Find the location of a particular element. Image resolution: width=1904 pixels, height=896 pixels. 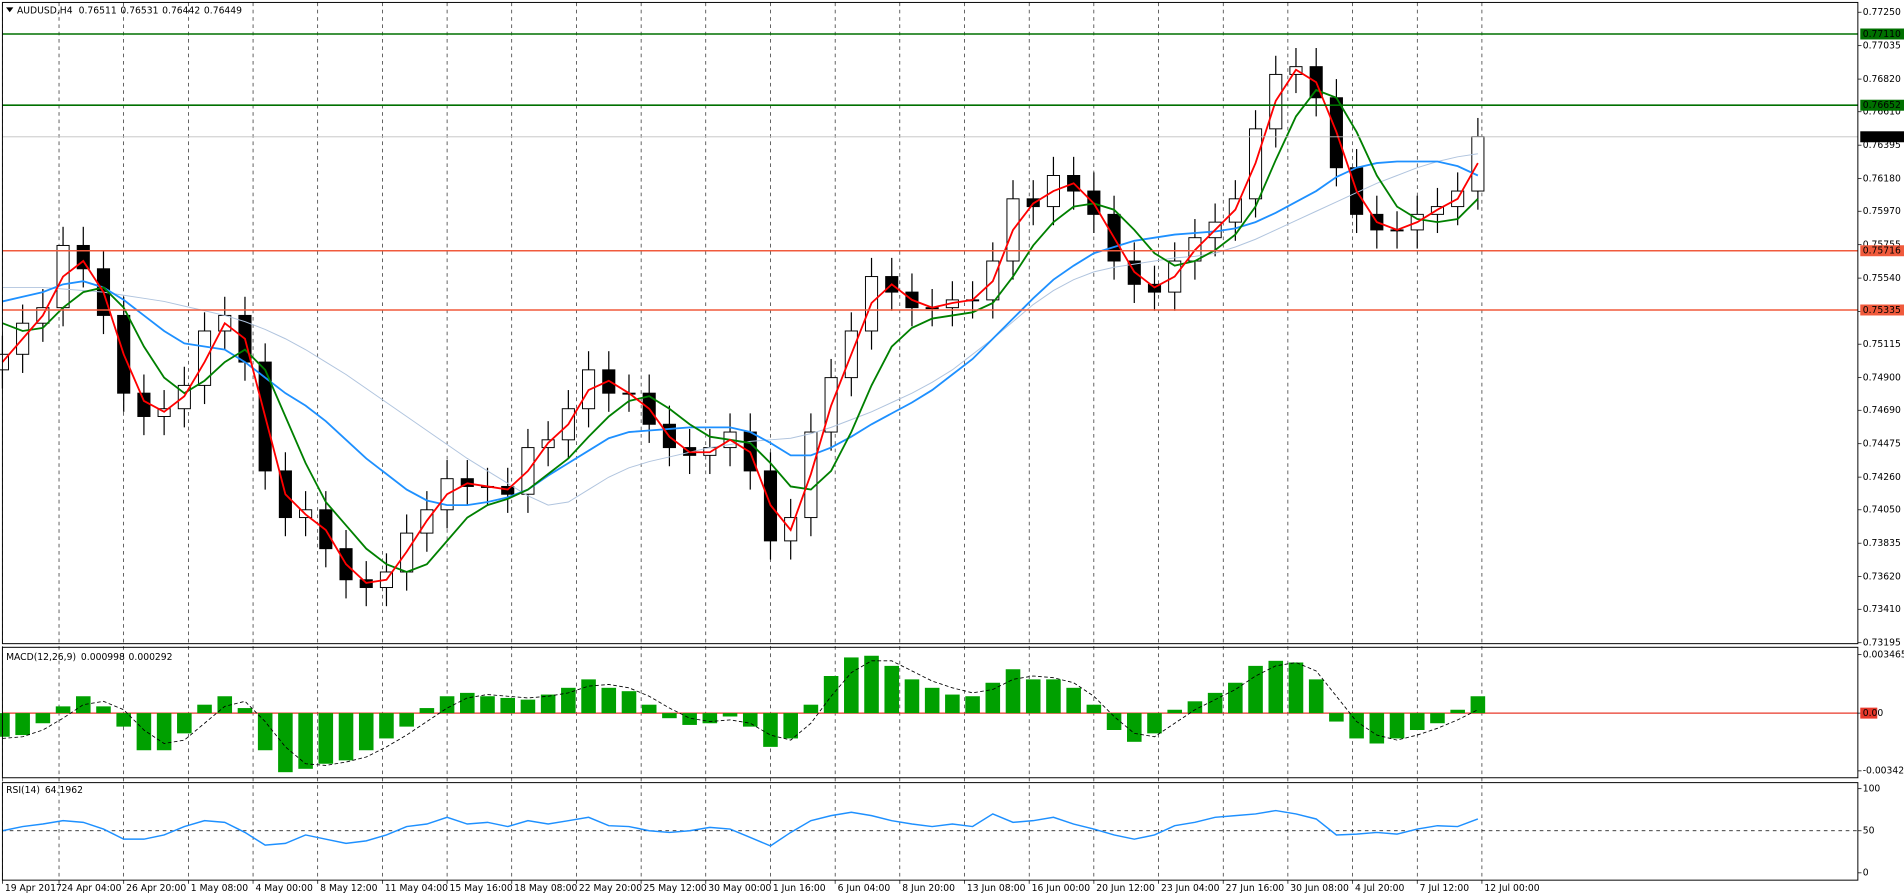

y-tick-label: 0.74900 is located at coordinates (1882, 377).